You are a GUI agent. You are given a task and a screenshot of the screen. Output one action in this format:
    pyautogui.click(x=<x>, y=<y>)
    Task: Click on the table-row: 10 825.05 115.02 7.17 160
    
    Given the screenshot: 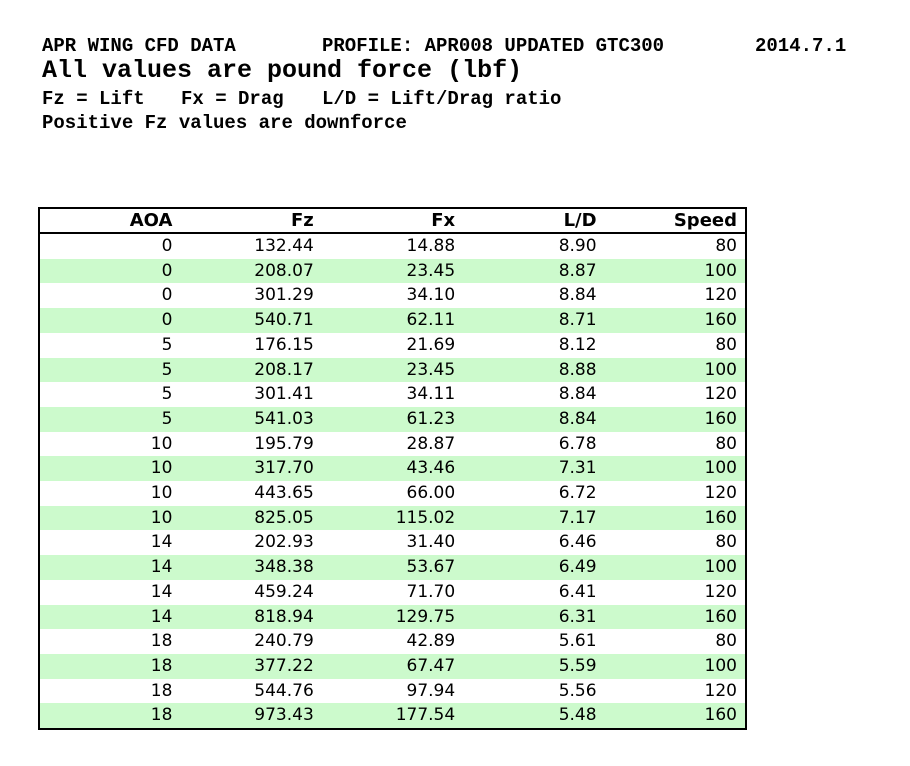 What is the action you would take?
    pyautogui.click(x=392, y=518)
    